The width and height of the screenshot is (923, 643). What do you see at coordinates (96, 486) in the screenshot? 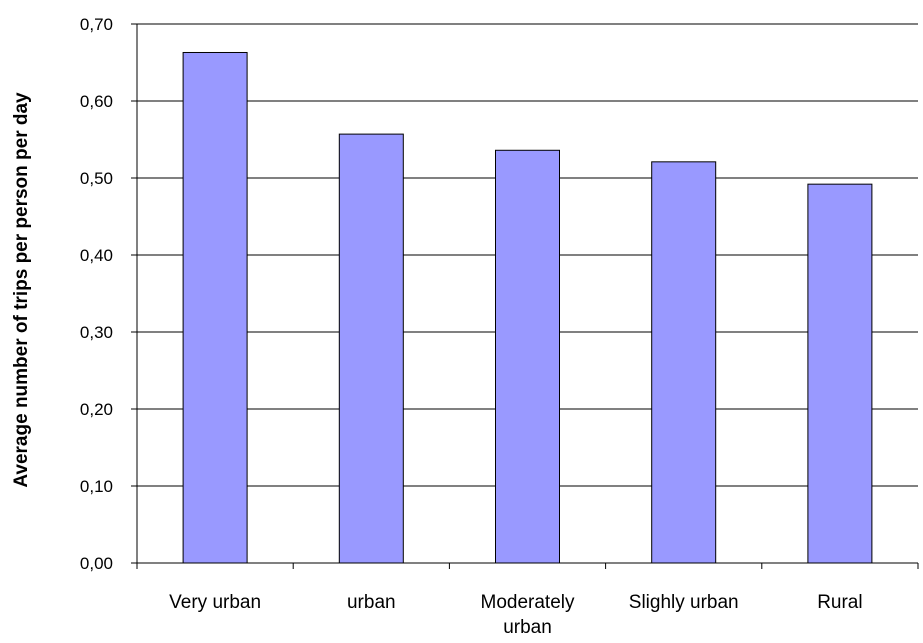
I see `y-tick-label: 0,10` at bounding box center [96, 486].